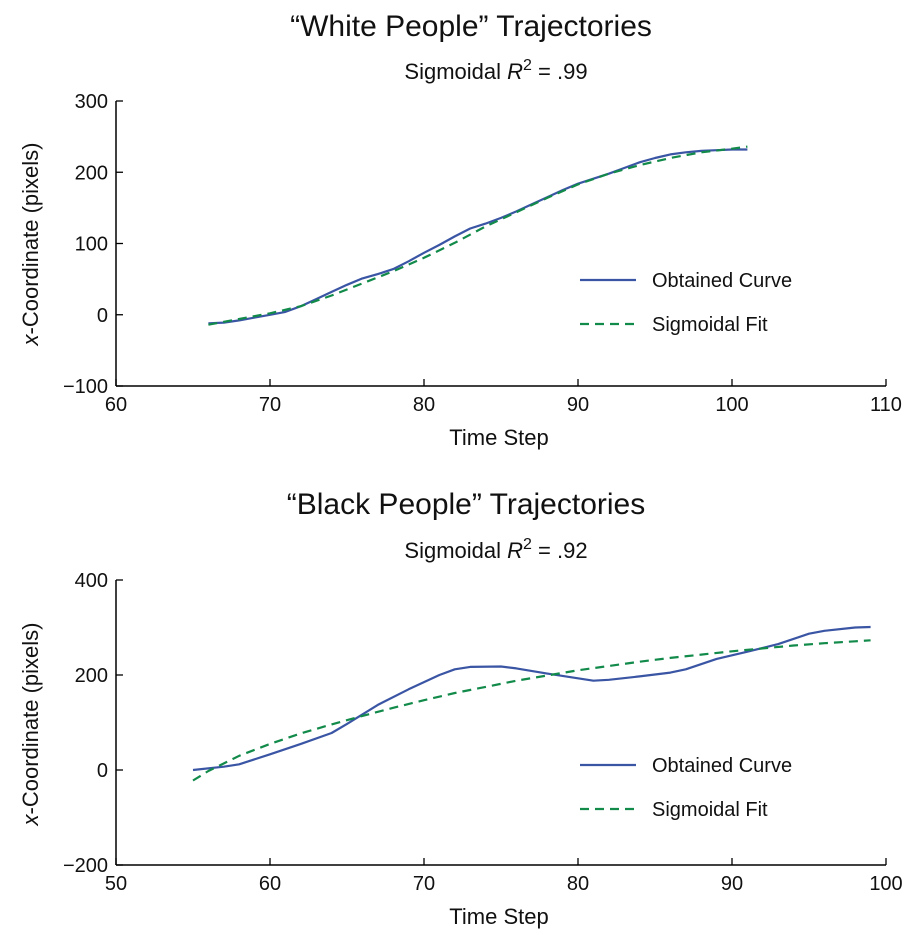 The image size is (908, 931). Describe the element at coordinates (270, 405) in the screenshot. I see `chart-1-x-tick-label: 70` at that location.